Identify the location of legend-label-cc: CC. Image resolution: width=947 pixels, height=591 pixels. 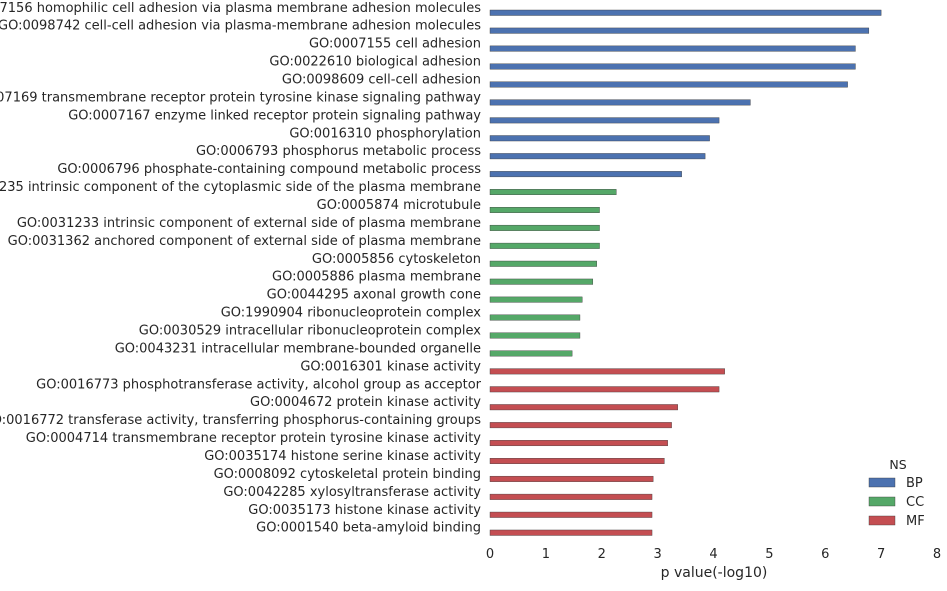
(915, 502).